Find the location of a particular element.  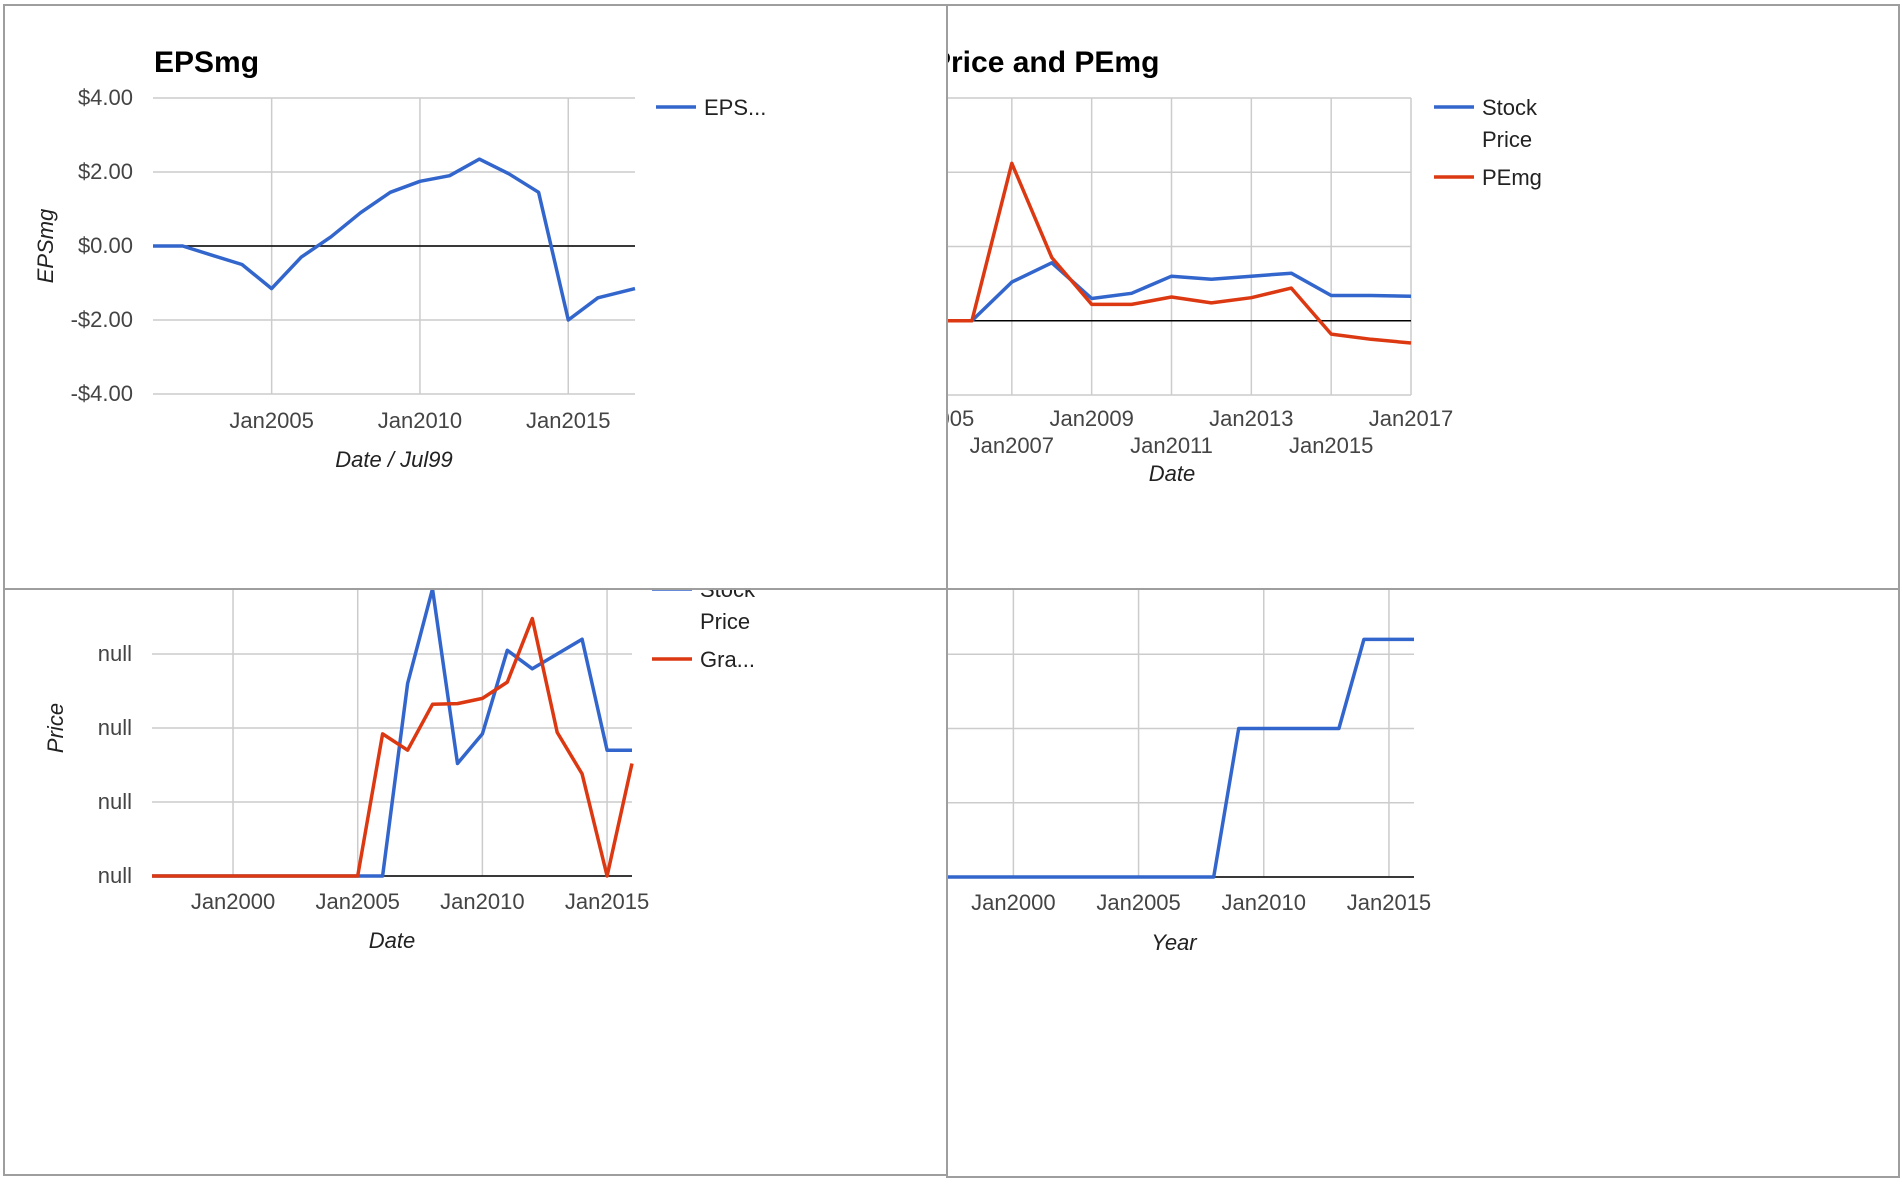

y-tick-label: $2.00 is located at coordinates (105, 171).